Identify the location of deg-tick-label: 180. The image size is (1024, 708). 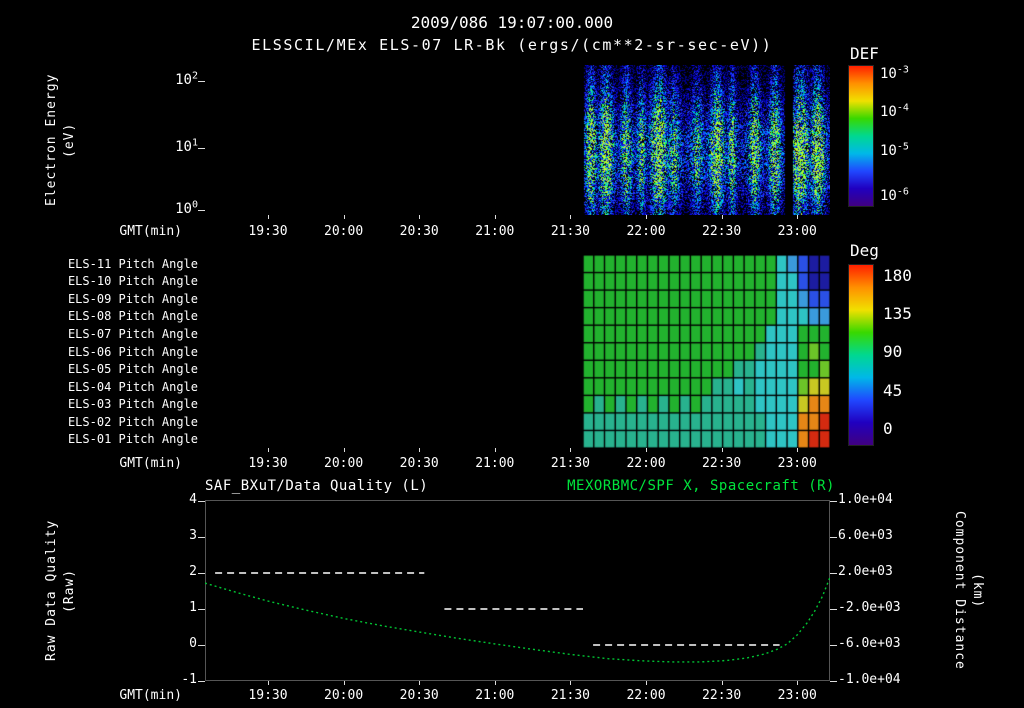
(897, 275).